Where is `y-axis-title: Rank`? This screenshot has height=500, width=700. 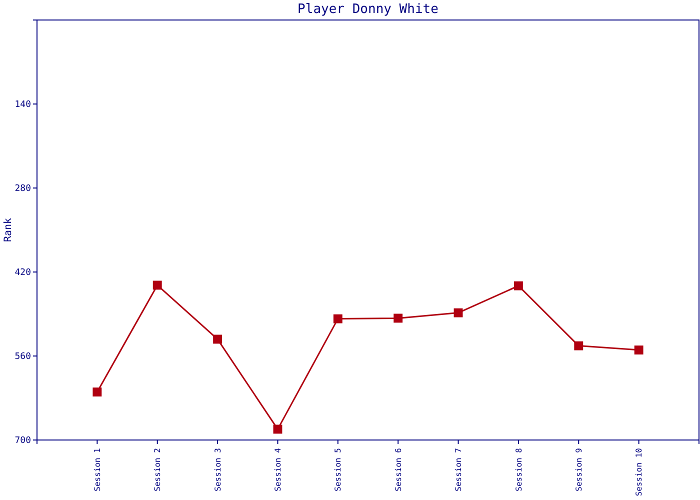 y-axis-title: Rank is located at coordinates (8, 230).